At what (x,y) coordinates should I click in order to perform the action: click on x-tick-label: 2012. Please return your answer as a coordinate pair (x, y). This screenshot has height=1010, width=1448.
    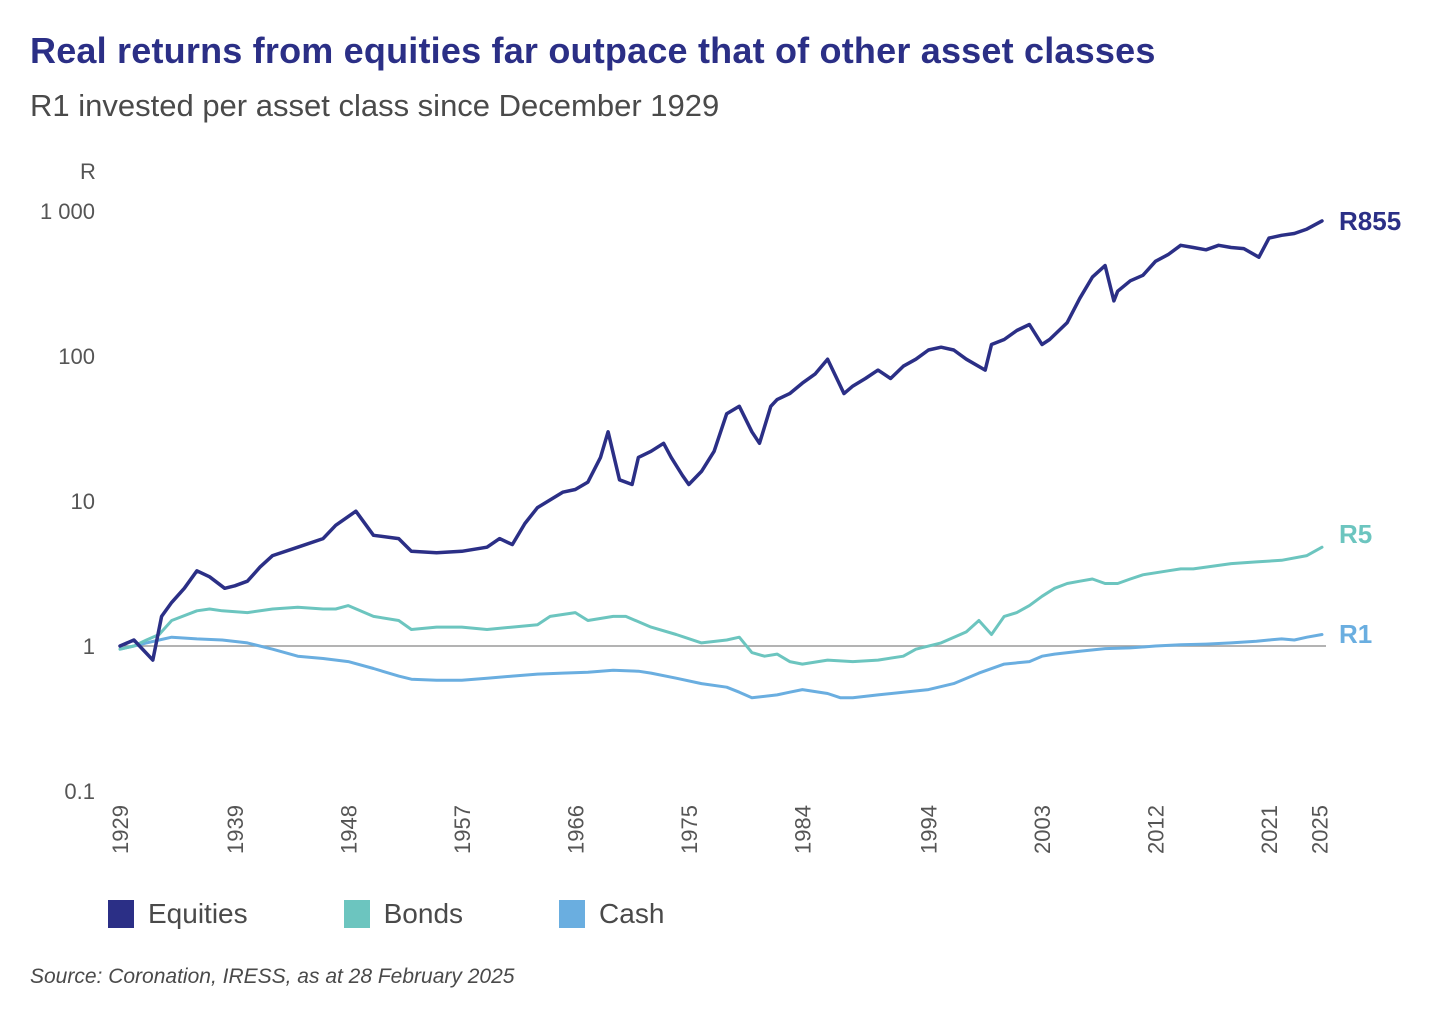
    Looking at the image, I should click on (1156, 829).